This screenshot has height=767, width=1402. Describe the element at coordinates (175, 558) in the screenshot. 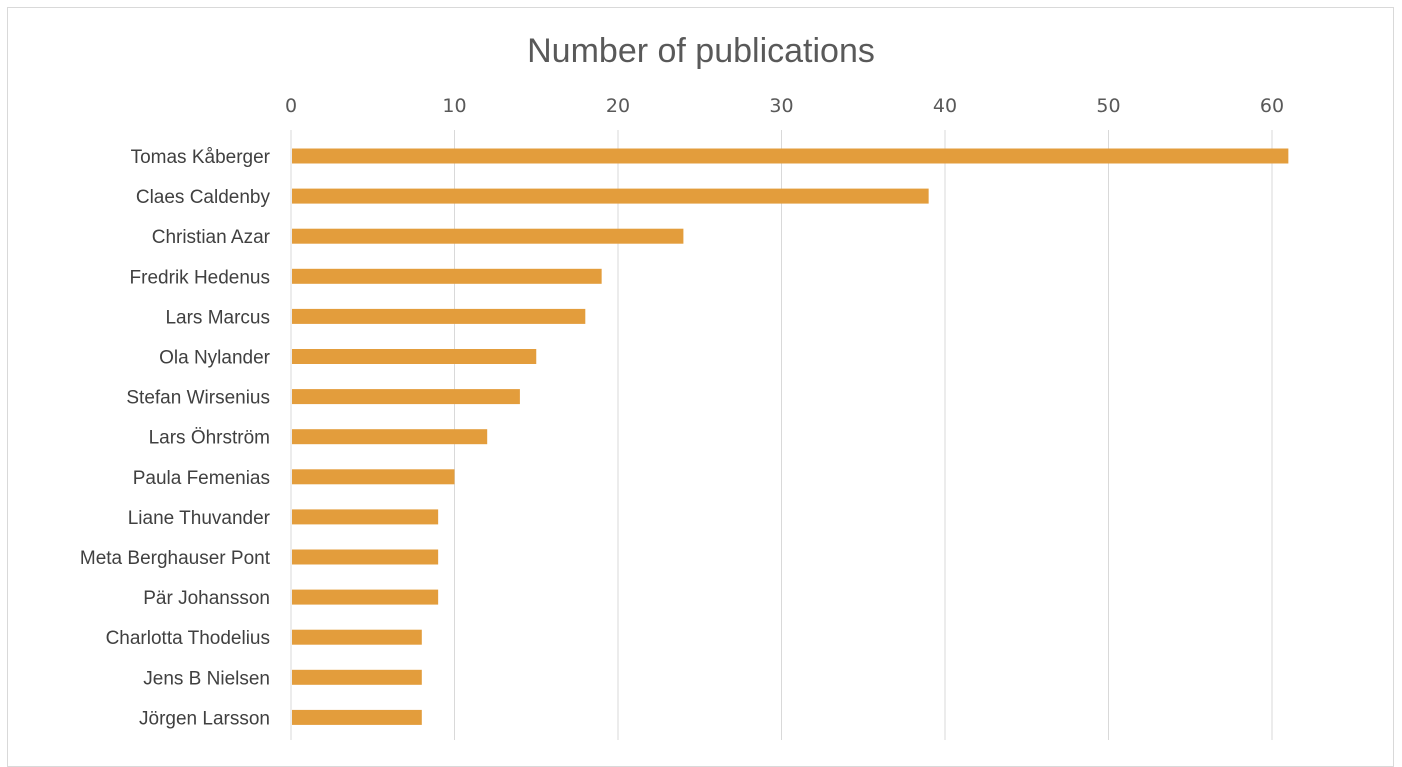

I see `category-label: Meta Berghauser Pont` at that location.